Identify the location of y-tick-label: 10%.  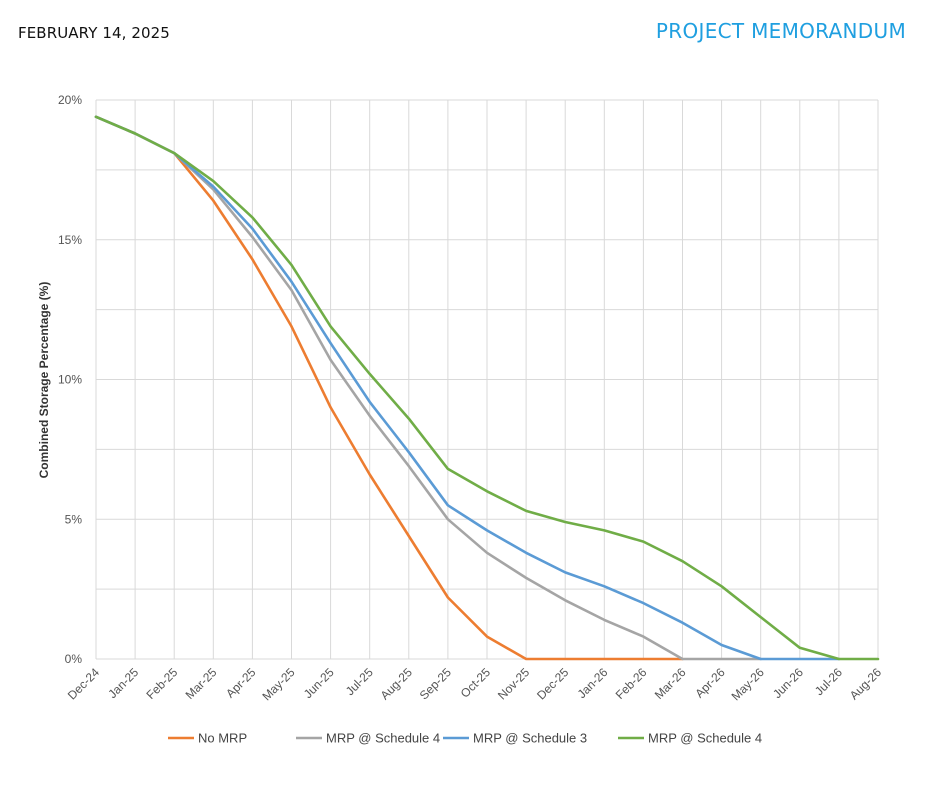
(70, 380).